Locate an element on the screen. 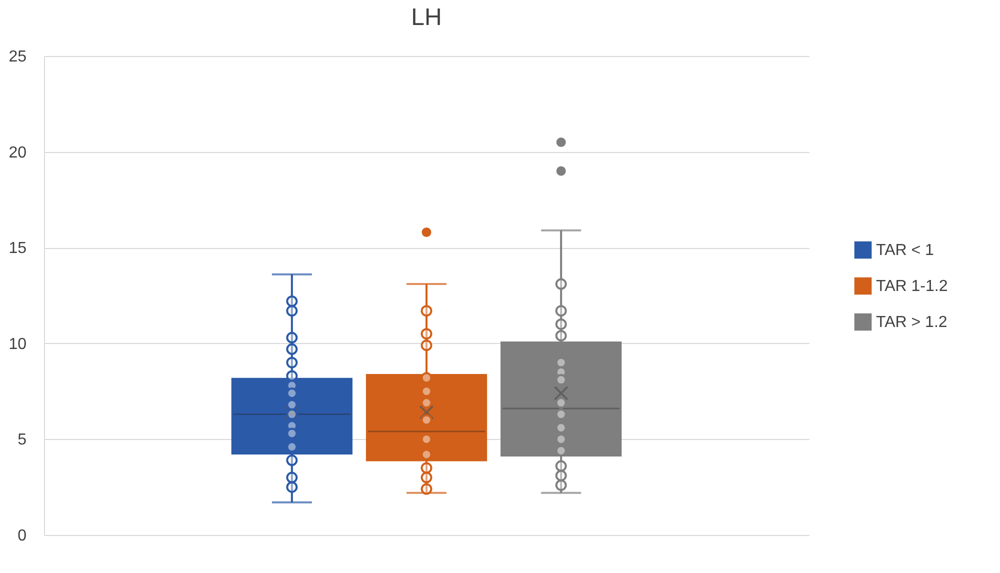 The height and width of the screenshot is (573, 1000). y-tick-label: 5 is located at coordinates (22, 440).